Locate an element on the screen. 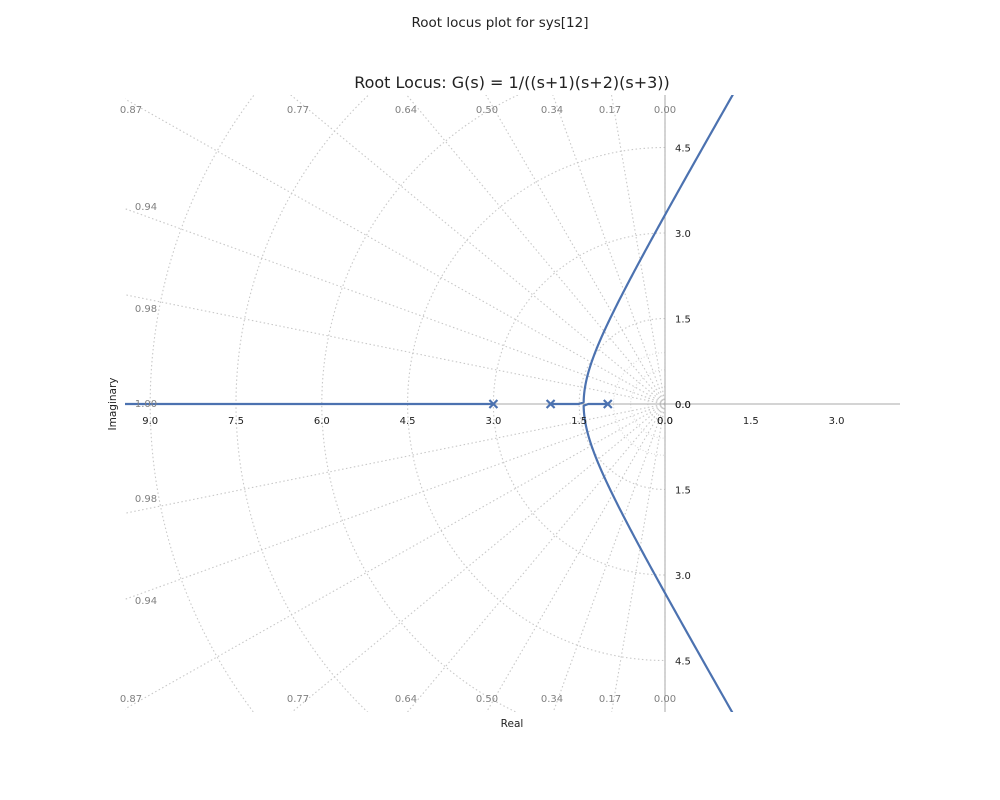 Image resolution: width=1000 pixels, height=800 pixels. damping-label-bottom: 0.50 is located at coordinates (487, 699).